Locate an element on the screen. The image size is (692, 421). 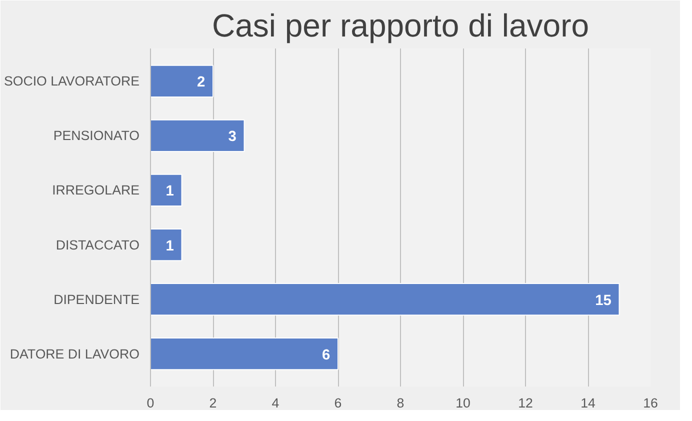
data-label: 15 is located at coordinates (603, 300).